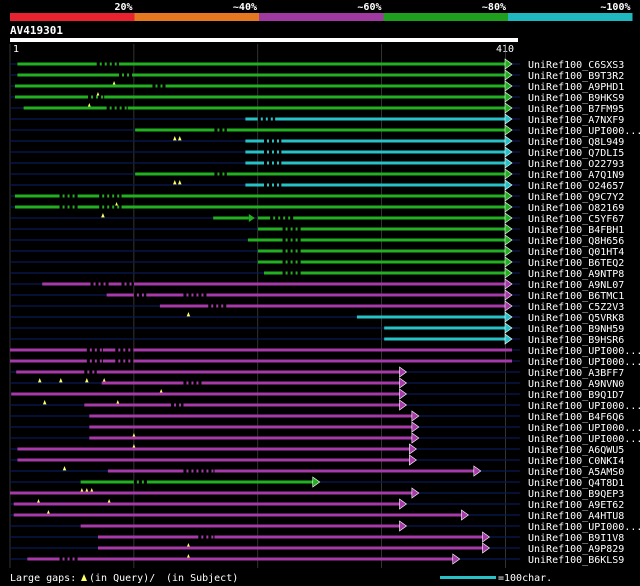 Image resolution: width=640 pixels, height=586 pixels. Describe the element at coordinates (576, 549) in the screenshot. I see `hit-label: UniRef100_A9P829` at that location.